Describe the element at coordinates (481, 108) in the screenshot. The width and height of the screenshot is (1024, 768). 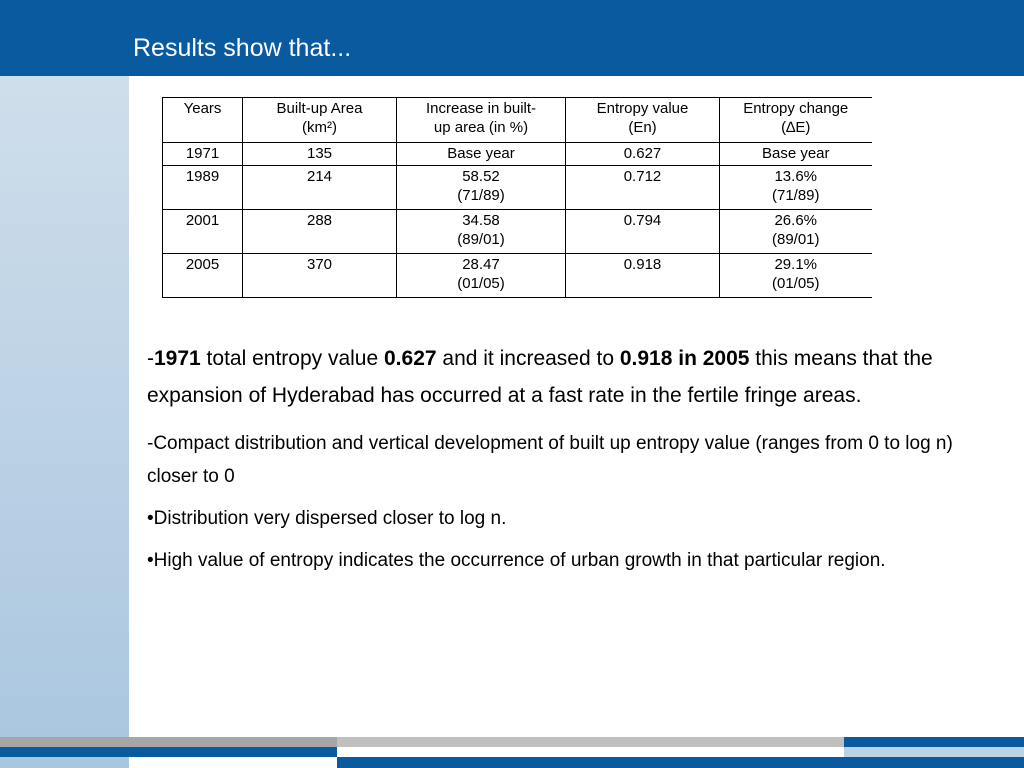
I see `header-line: Increase in built-` at that location.